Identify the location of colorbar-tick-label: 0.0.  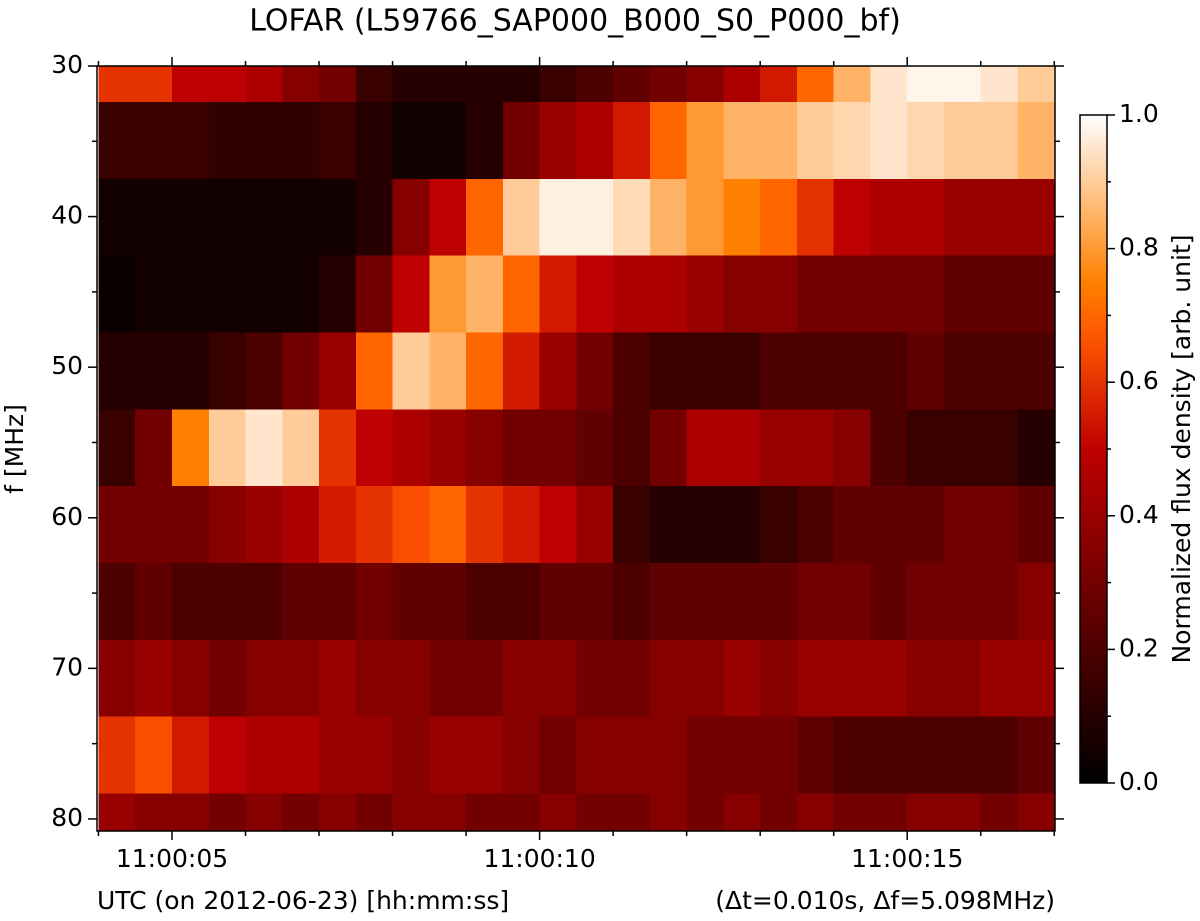
(1139, 781).